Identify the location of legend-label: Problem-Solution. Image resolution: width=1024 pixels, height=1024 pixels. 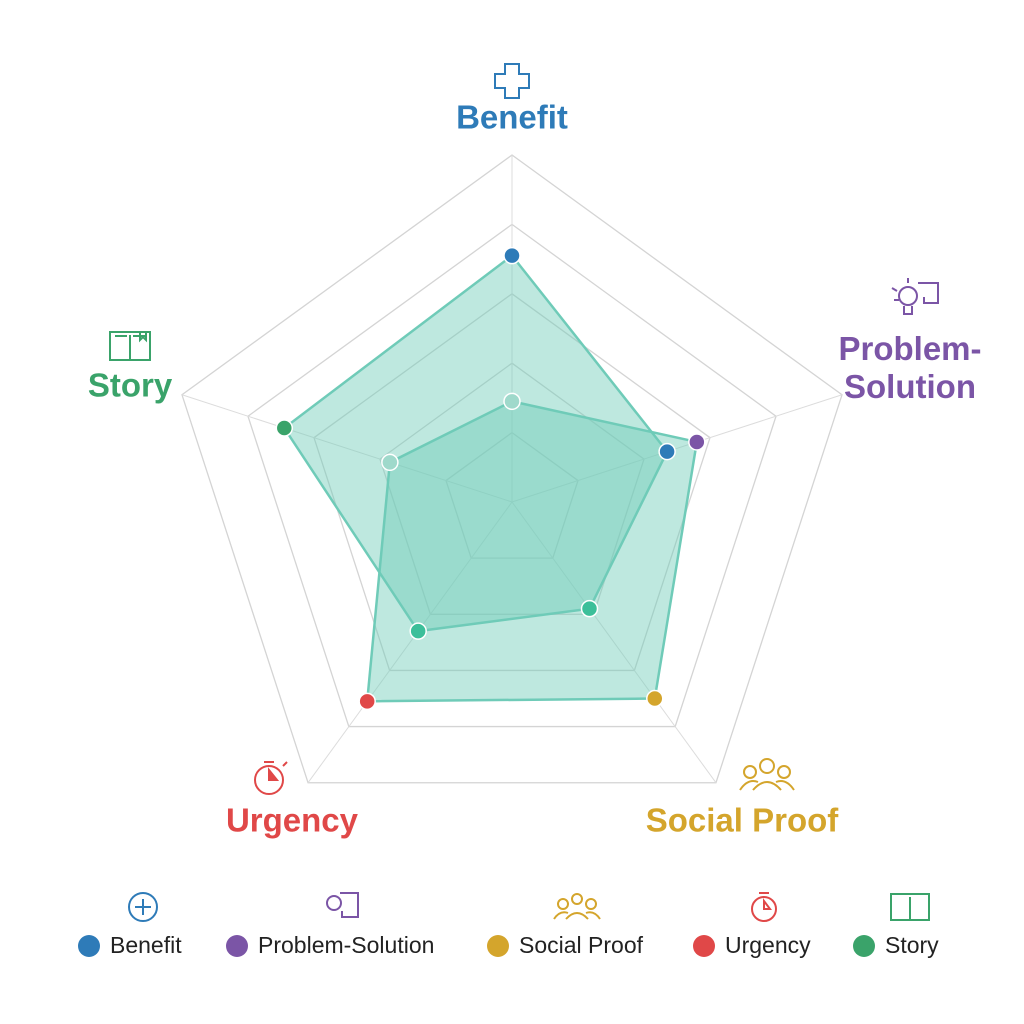
(346, 945).